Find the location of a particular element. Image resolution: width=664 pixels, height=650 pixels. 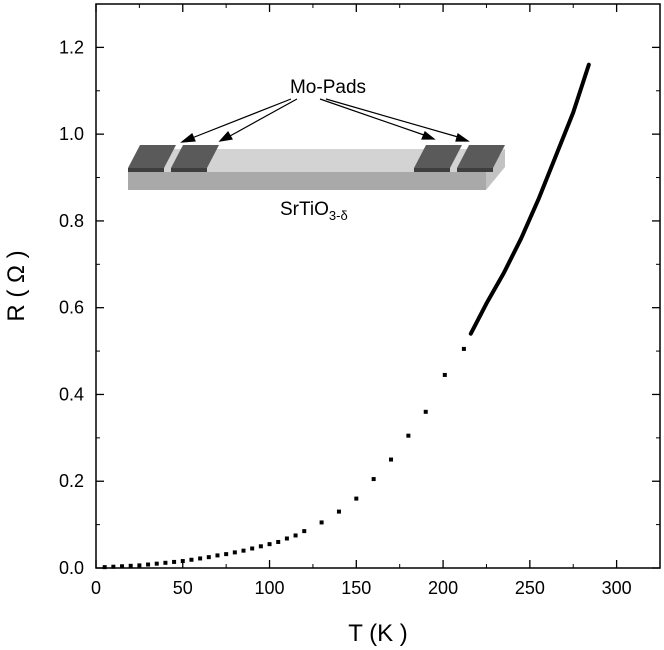

x-axis-title: T (K ) is located at coordinates (378, 633).